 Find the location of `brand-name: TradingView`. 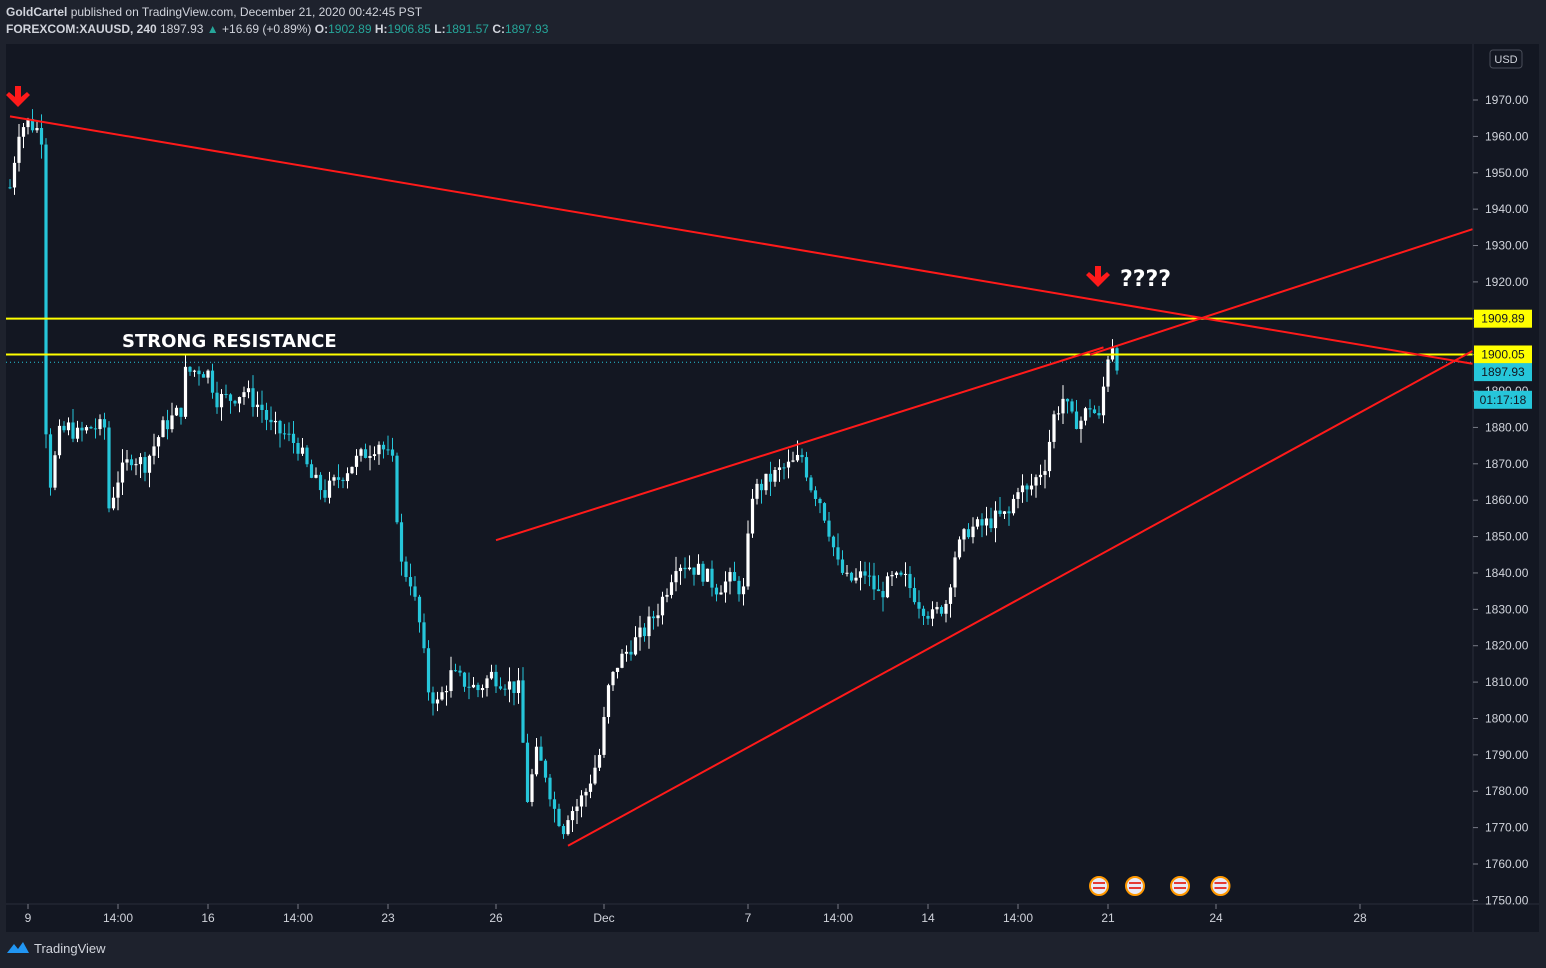

brand-name: TradingView is located at coordinates (70, 948).